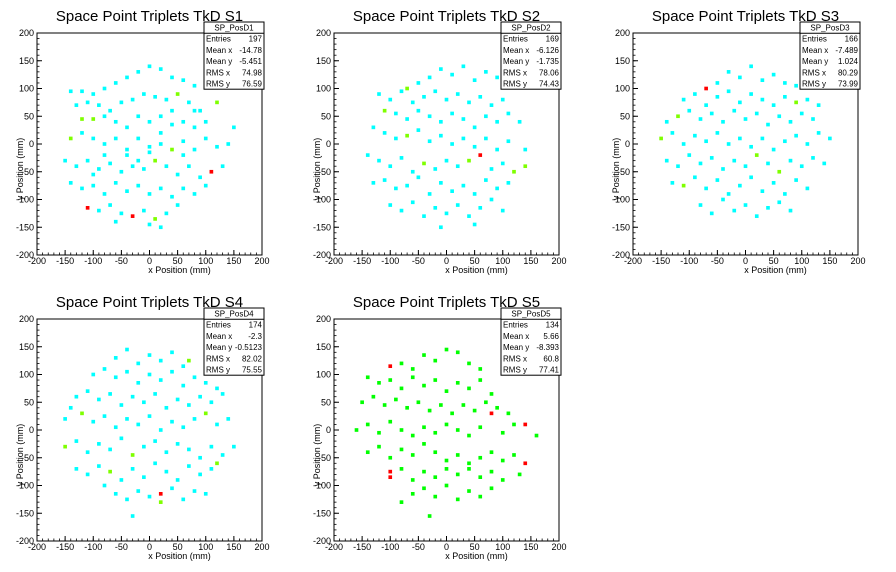  What do you see at coordinates (549, 84) in the screenshot?
I see `stats-value: 74.43` at bounding box center [549, 84].